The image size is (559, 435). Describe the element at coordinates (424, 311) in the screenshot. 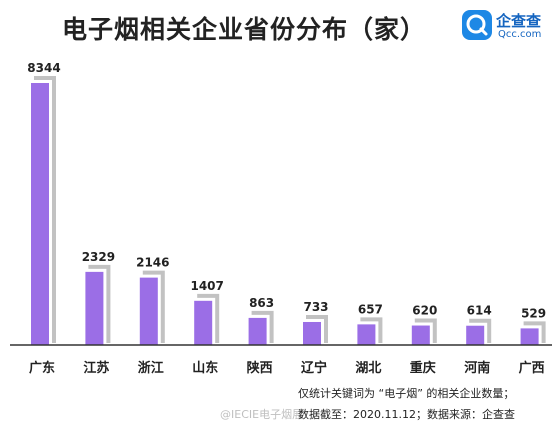

I see `value-label-7: 620` at that location.